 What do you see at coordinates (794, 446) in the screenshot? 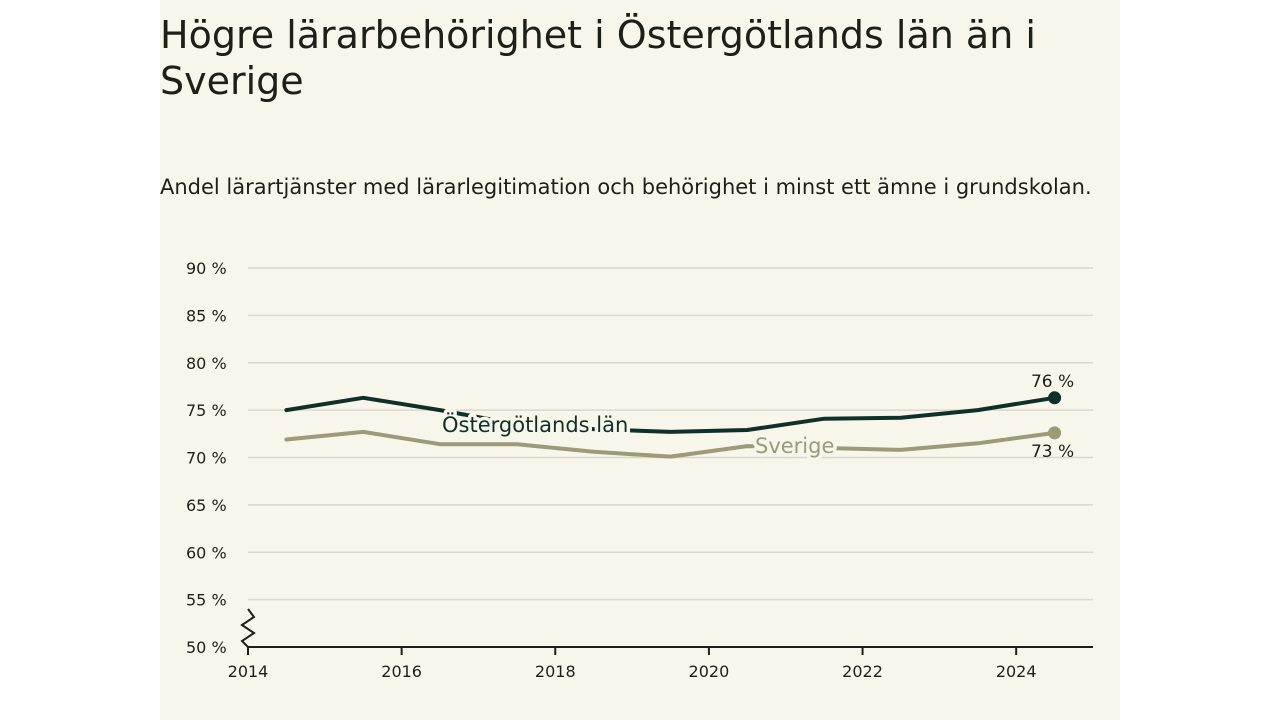
I see `series-label-1: Sverige` at bounding box center [794, 446].